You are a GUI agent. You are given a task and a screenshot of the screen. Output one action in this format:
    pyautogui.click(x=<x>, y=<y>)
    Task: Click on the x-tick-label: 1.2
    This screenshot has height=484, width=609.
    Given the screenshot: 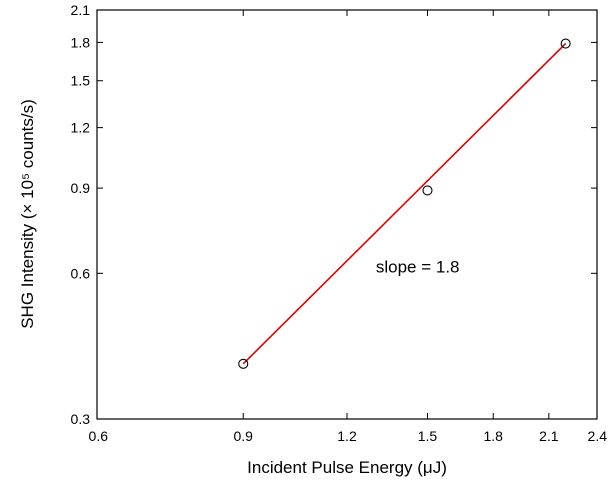 What is the action you would take?
    pyautogui.click(x=347, y=436)
    